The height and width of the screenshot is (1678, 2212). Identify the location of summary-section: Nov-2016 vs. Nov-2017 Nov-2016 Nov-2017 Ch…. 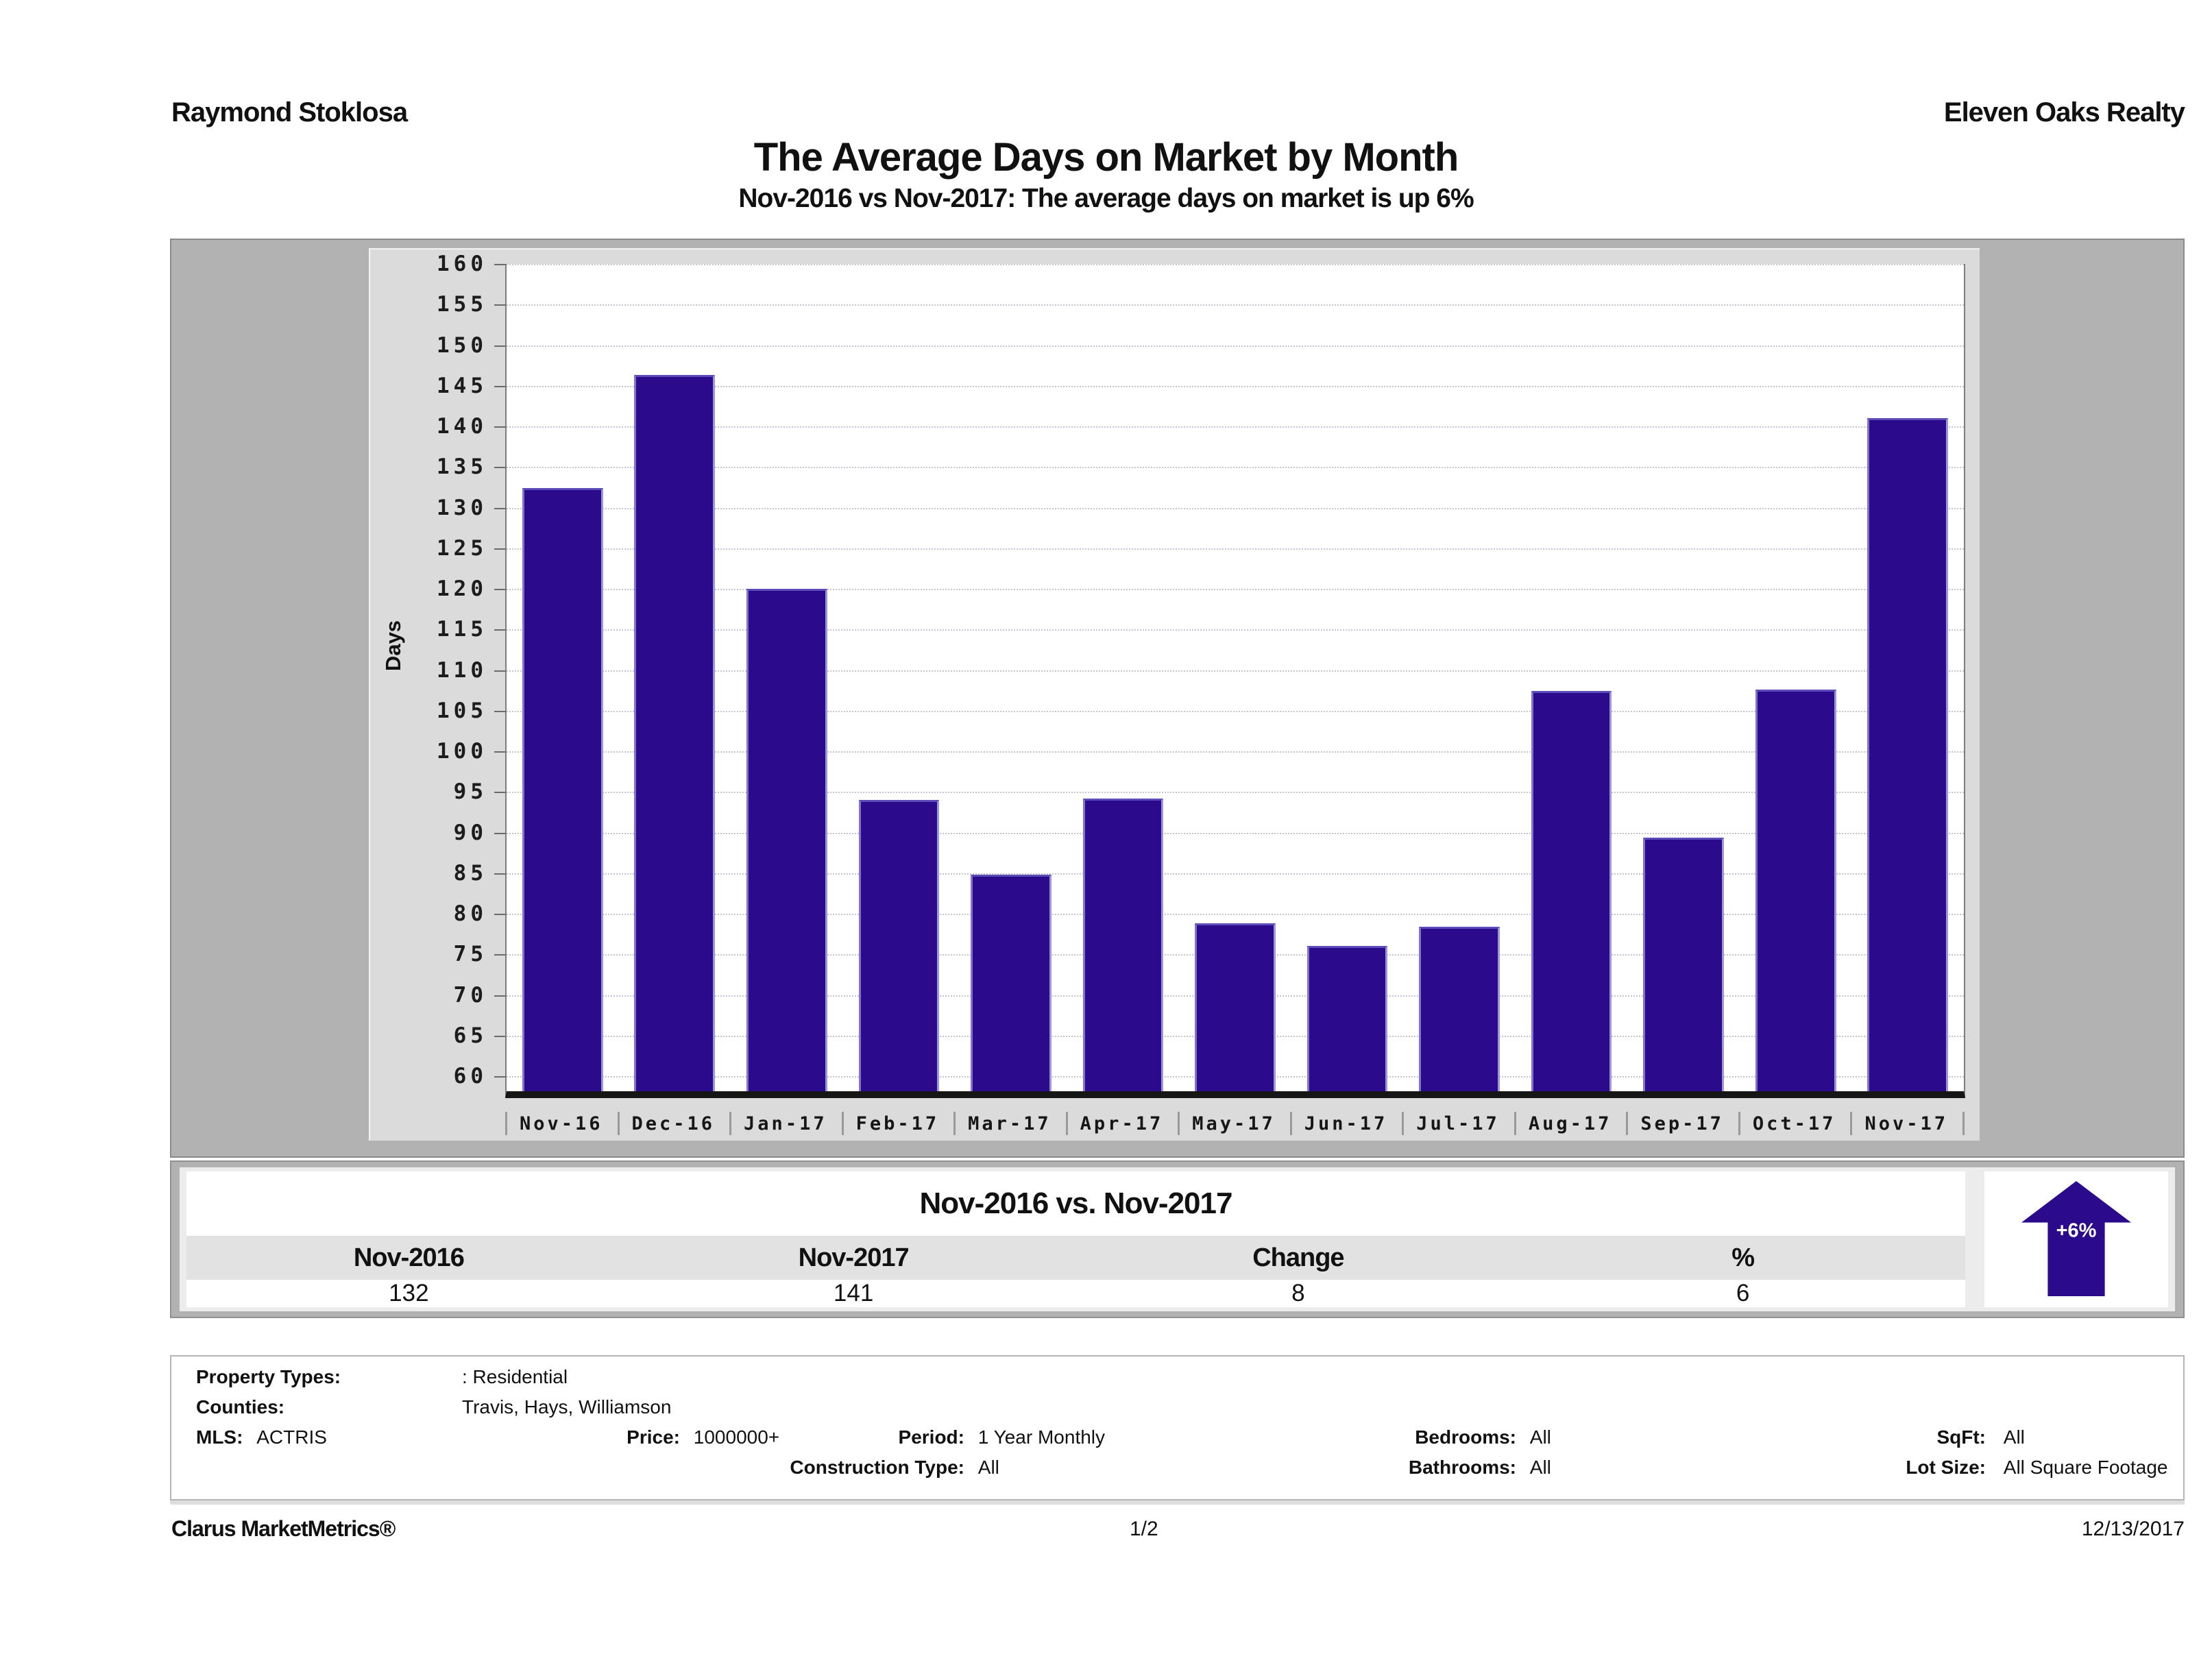
(1177, 1239).